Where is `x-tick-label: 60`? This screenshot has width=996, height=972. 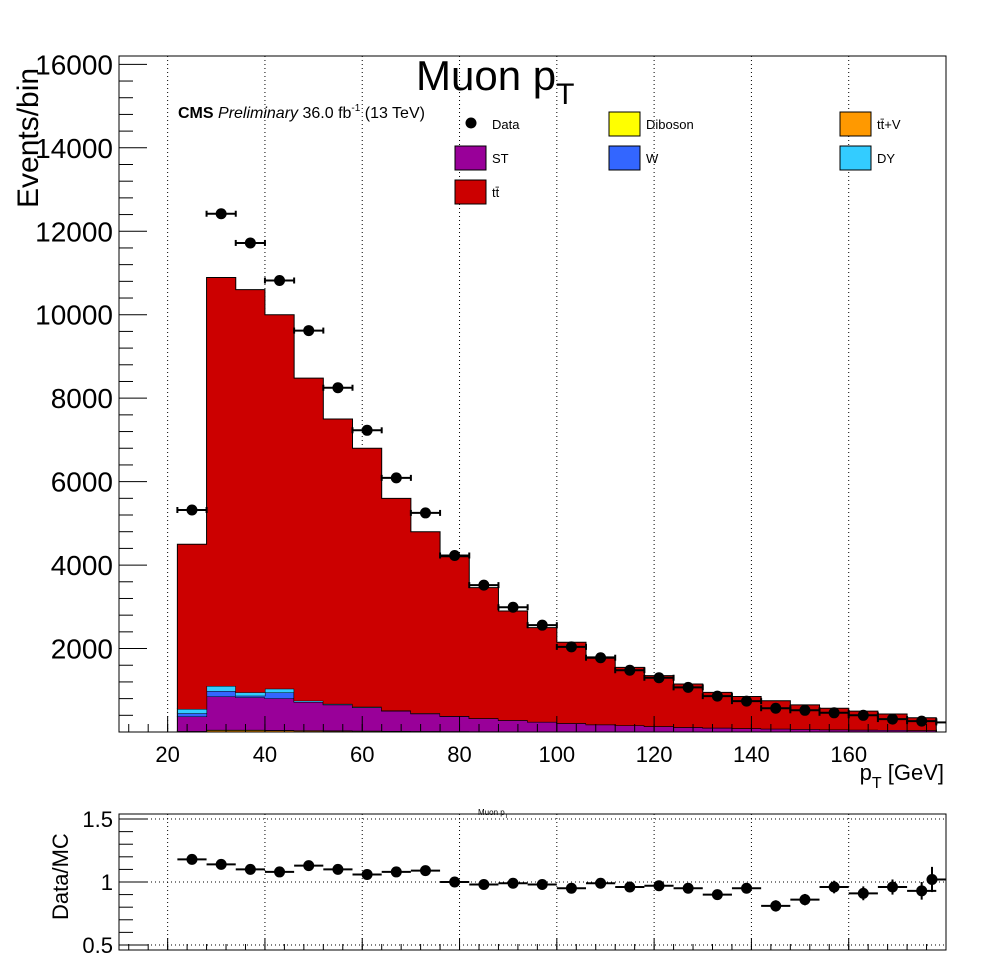
x-tick-label: 60 is located at coordinates (362, 754).